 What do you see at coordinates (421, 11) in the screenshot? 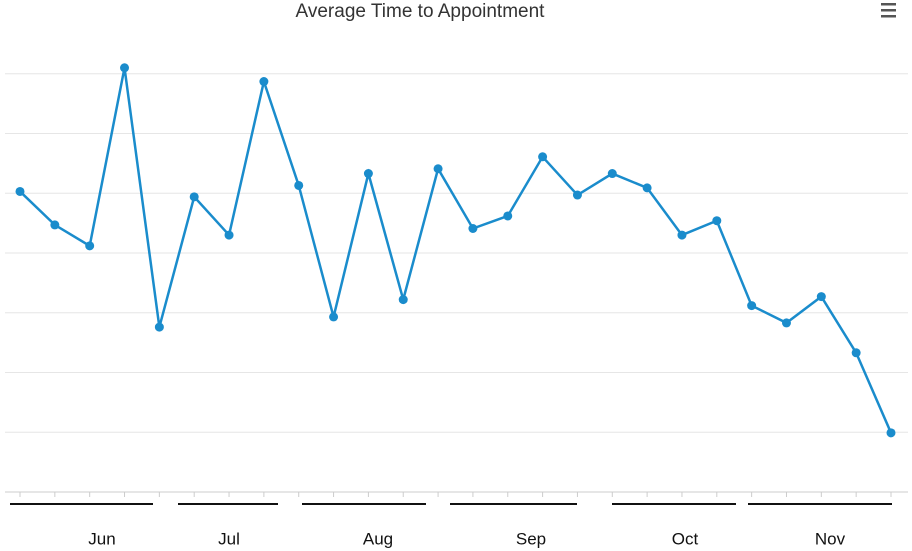
I see `chart-title: Average Time to Appointment` at bounding box center [421, 11].